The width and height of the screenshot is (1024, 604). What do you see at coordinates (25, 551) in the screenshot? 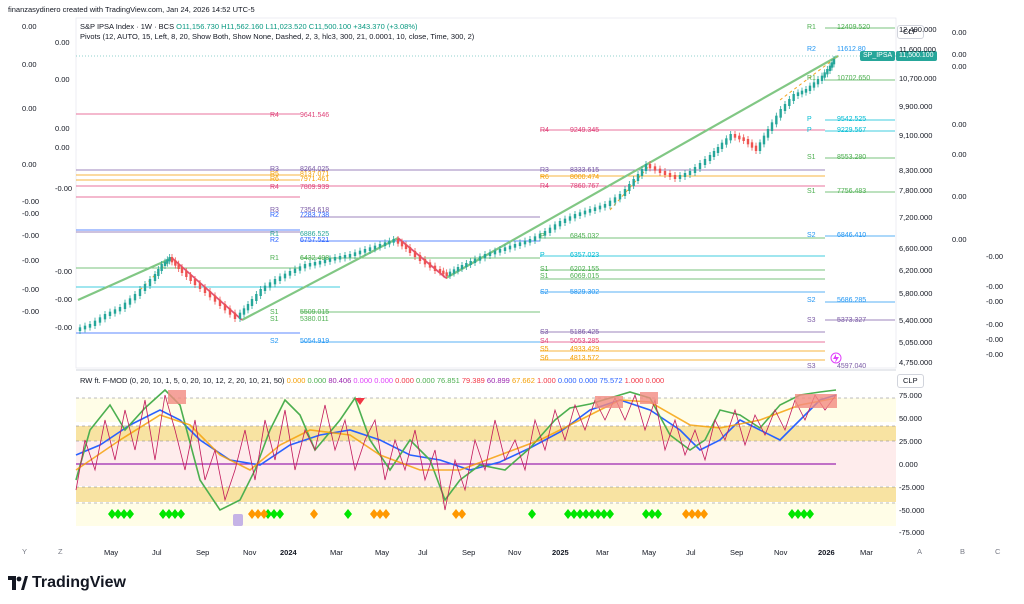
I see `button-y: Y` at bounding box center [25, 551].